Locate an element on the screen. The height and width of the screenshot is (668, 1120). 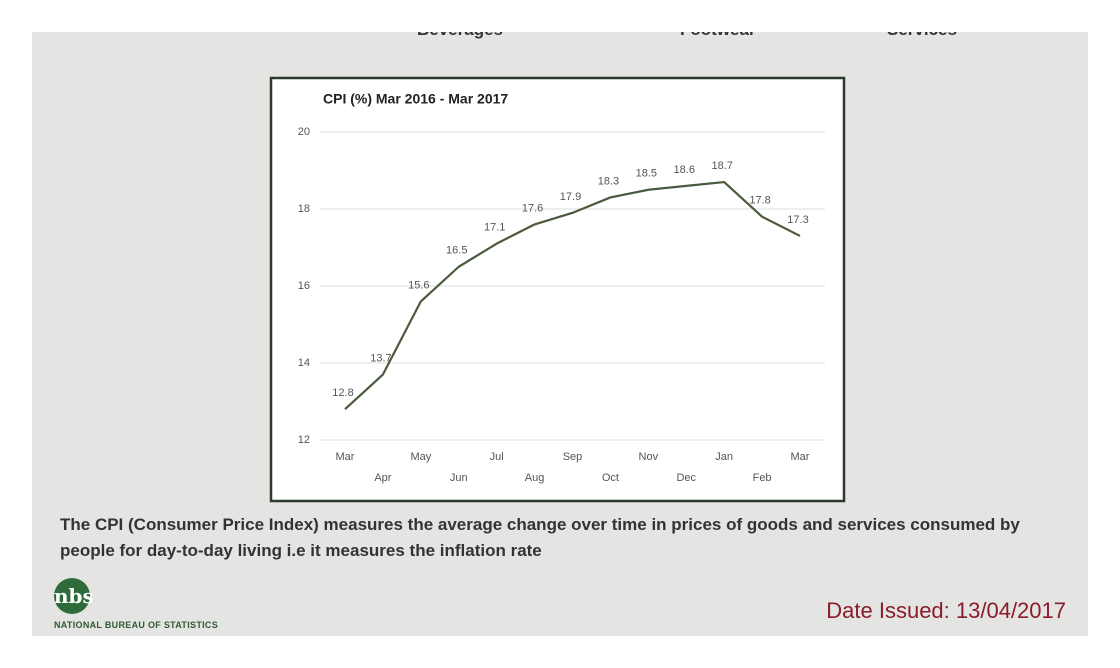
x-tick-label: Jul is located at coordinates (497, 457).